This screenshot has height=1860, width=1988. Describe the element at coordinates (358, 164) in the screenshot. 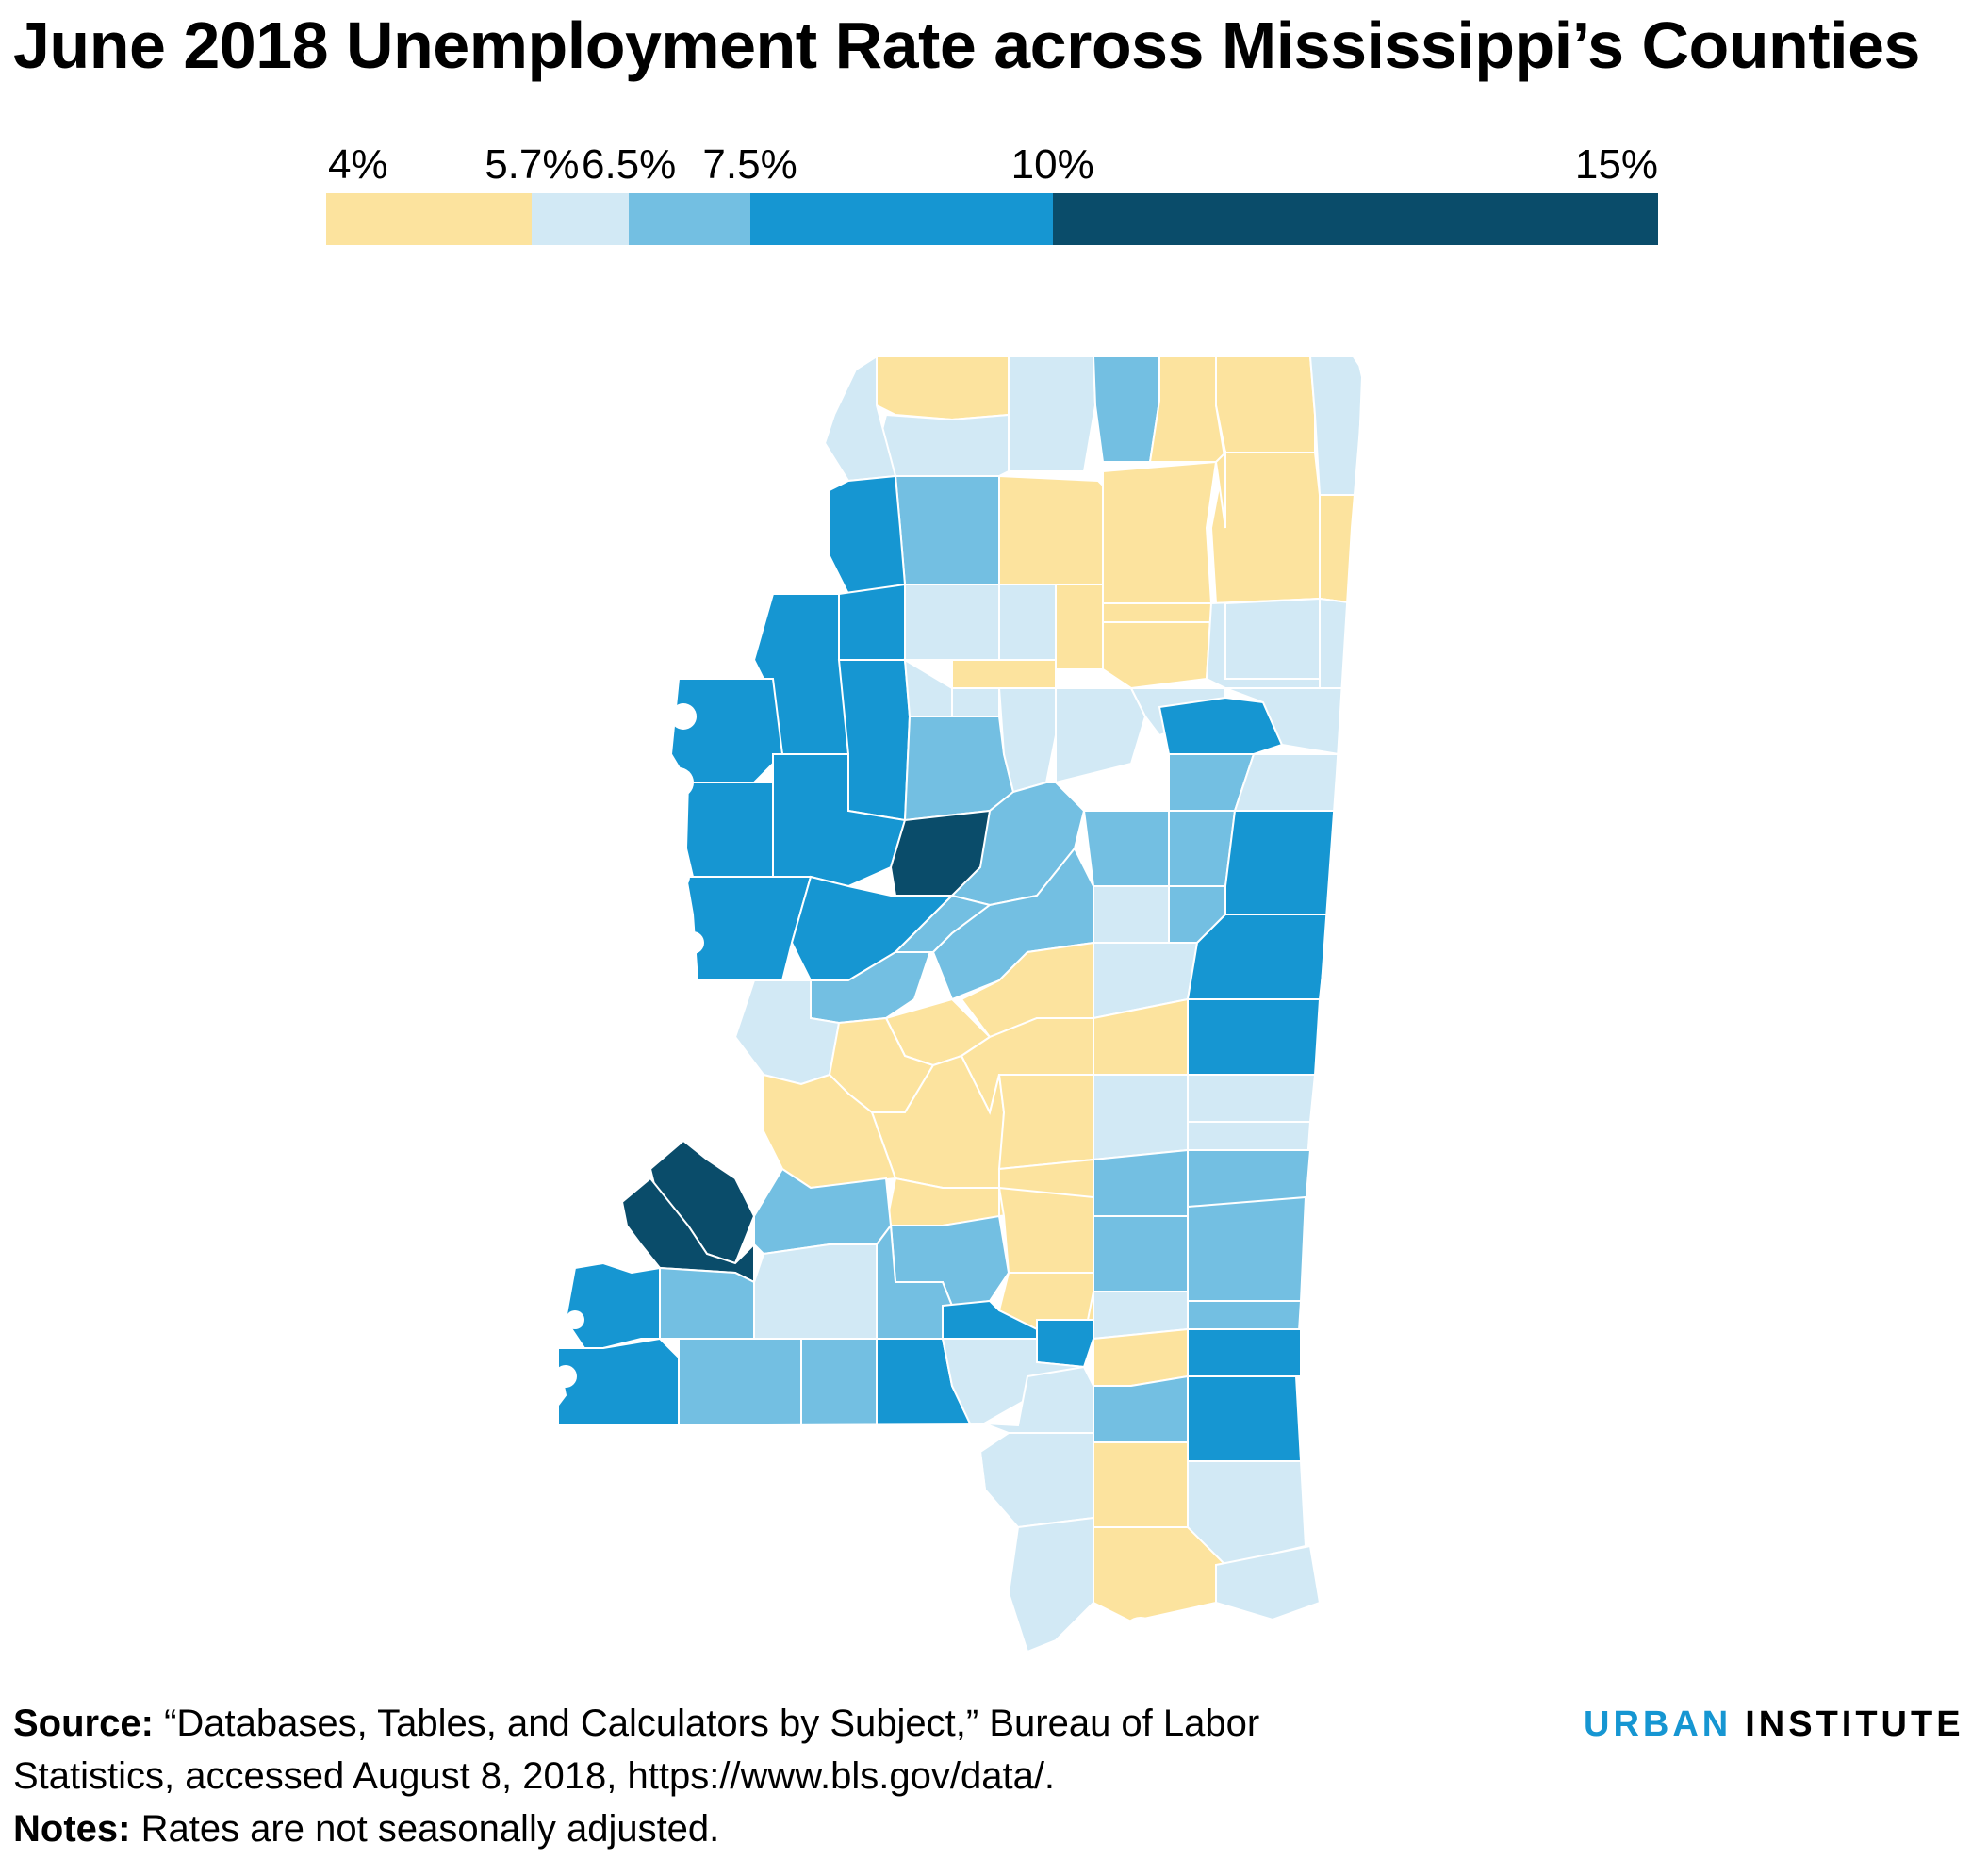

I see `legend-tick-label: 4%` at that location.